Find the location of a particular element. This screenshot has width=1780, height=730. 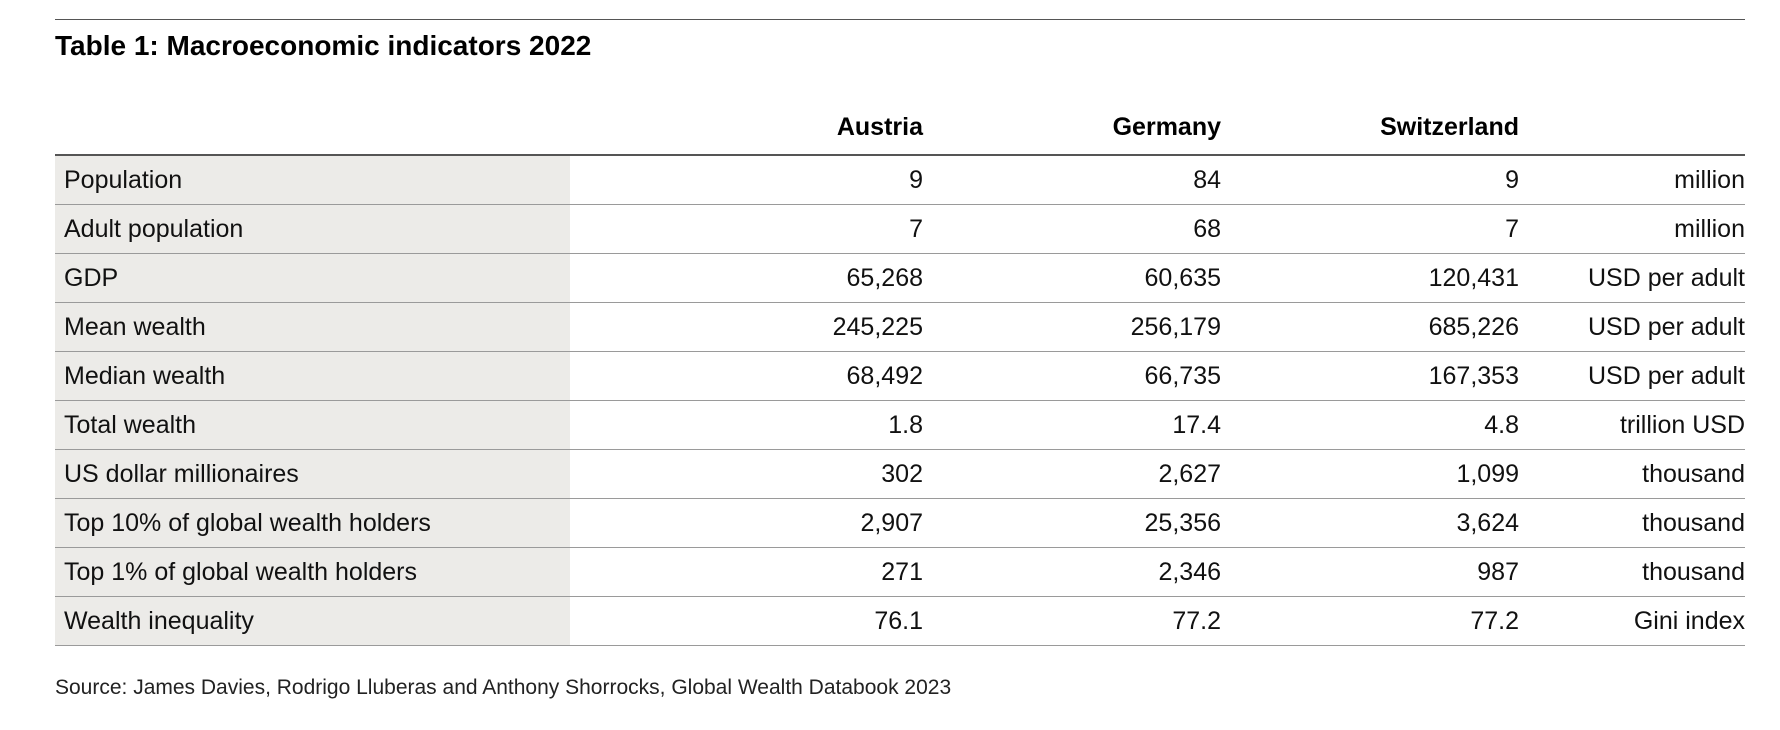

header-label is located at coordinates (312, 128).